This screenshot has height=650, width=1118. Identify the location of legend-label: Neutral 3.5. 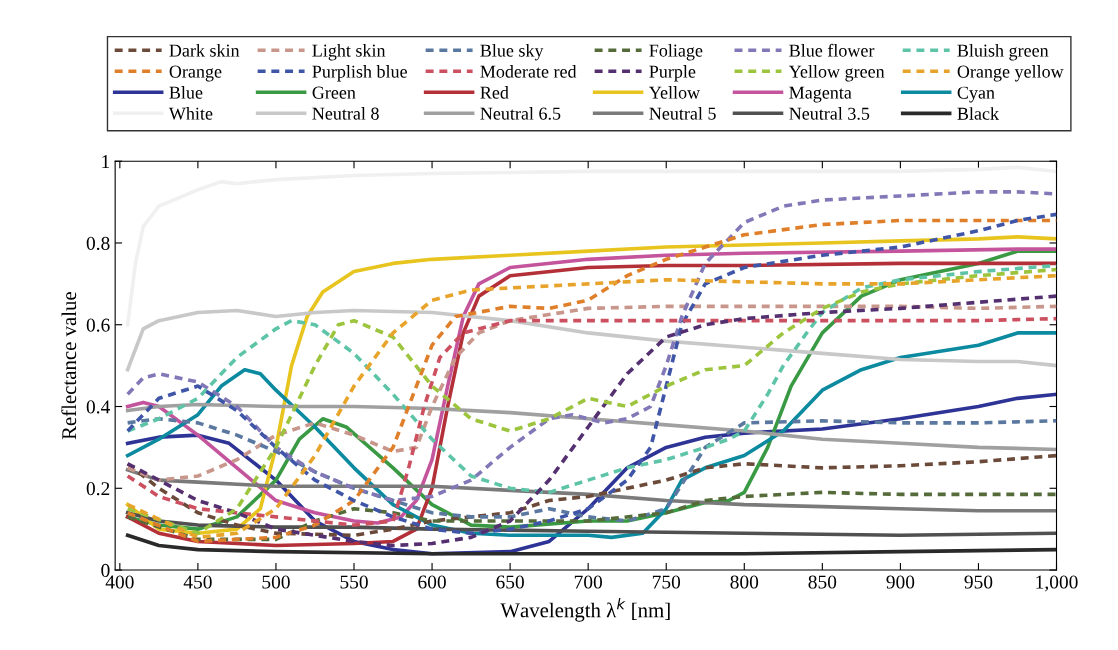
(829, 113).